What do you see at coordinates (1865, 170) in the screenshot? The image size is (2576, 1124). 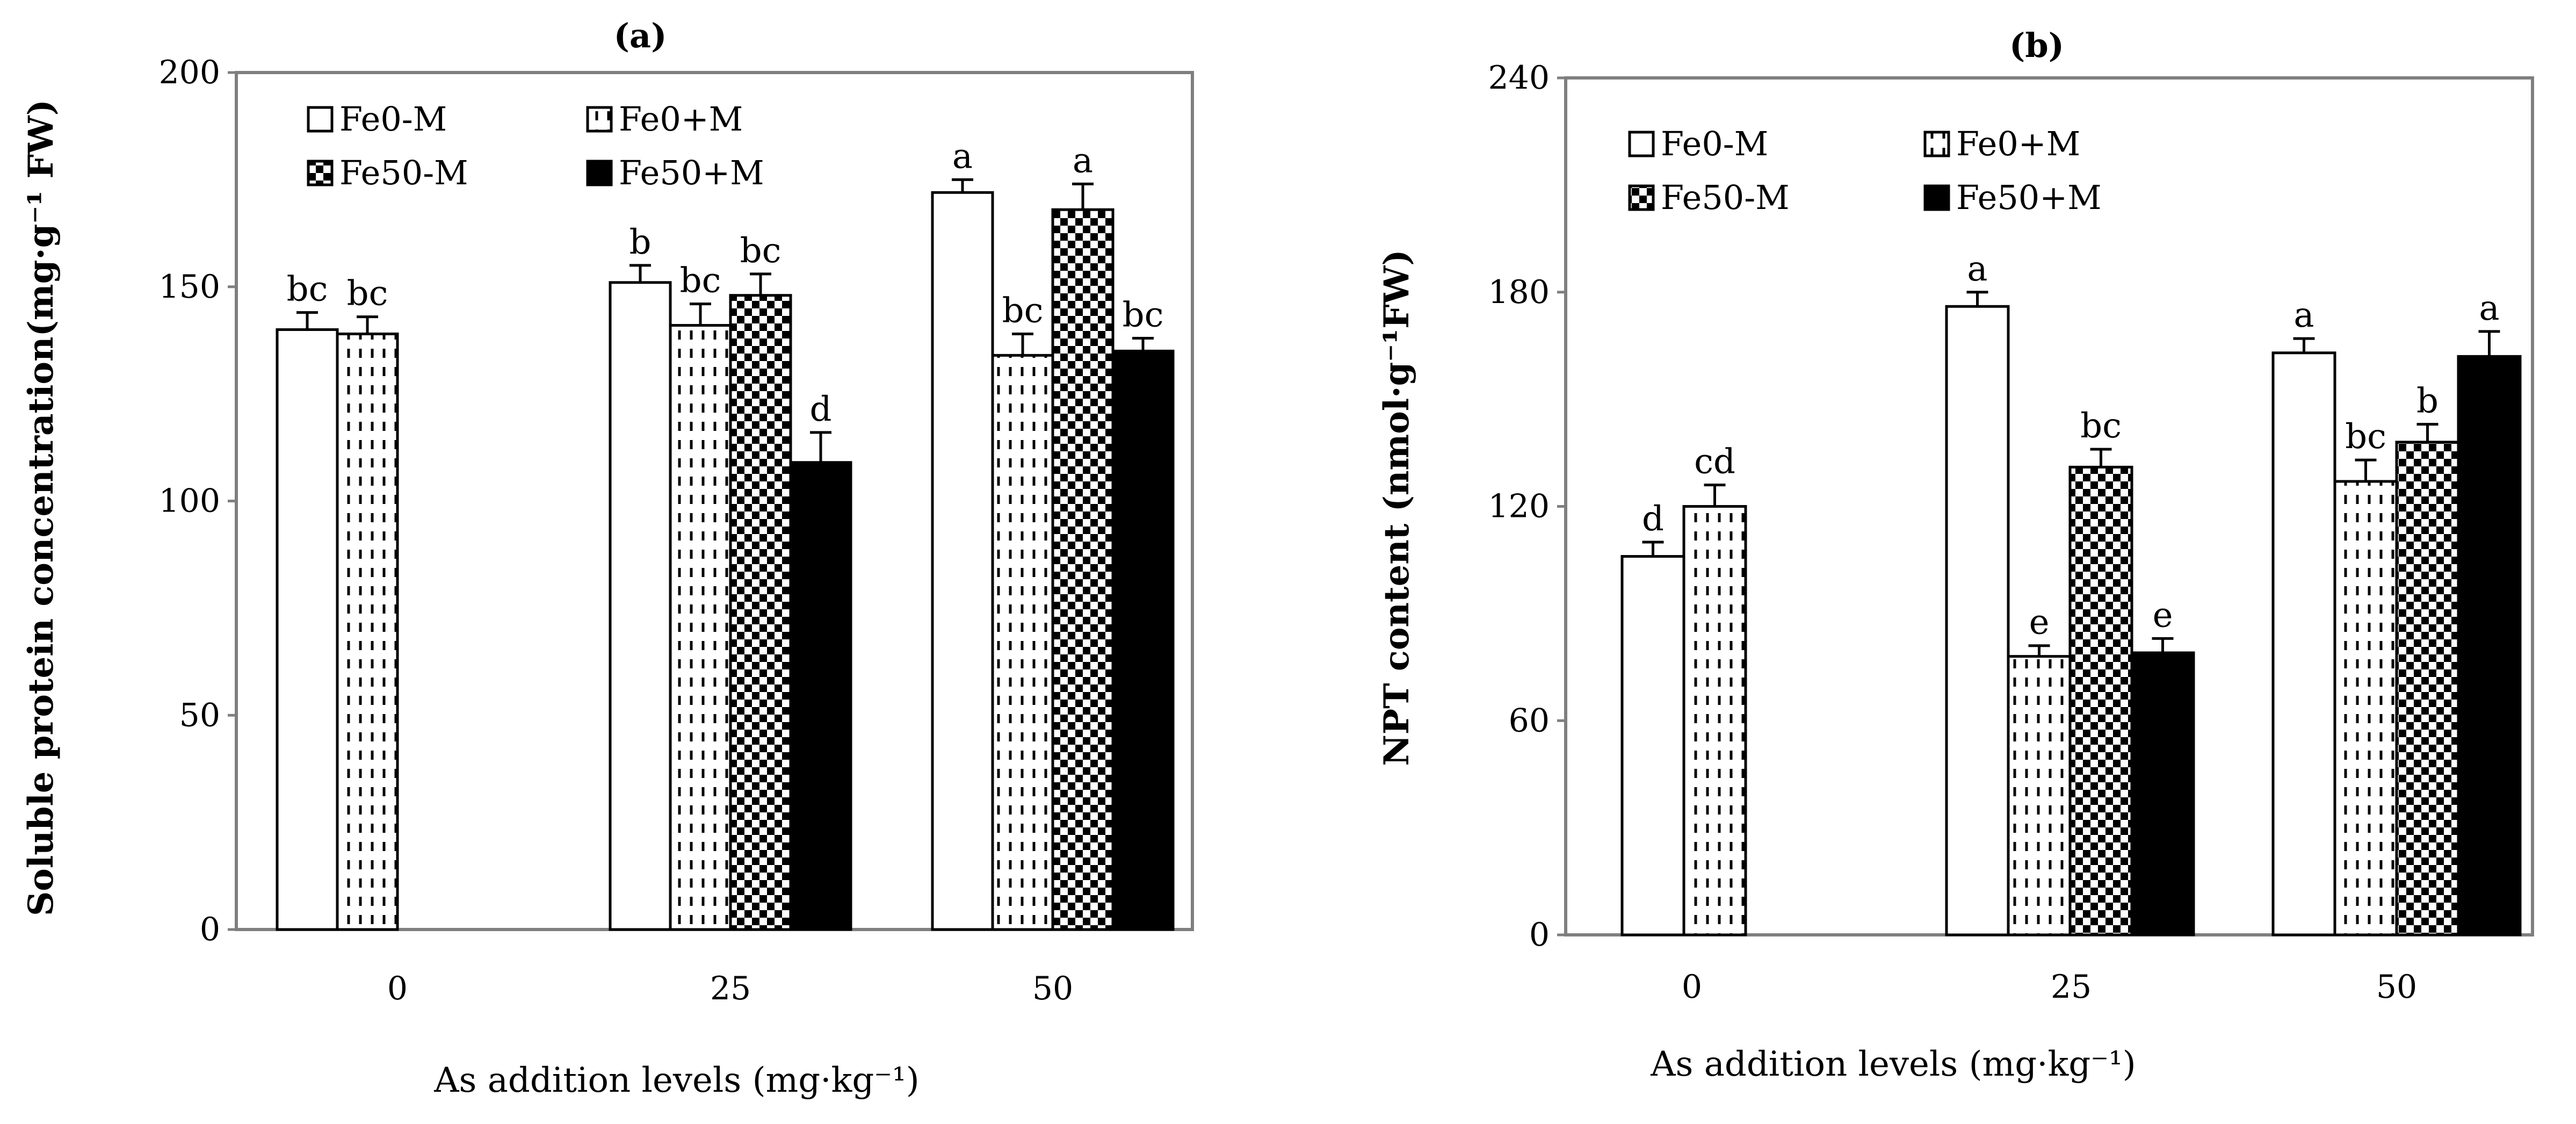 I see `panel-b-legend: Fe0-M Fe0+M Fe50-M Fe50+M` at bounding box center [1865, 170].